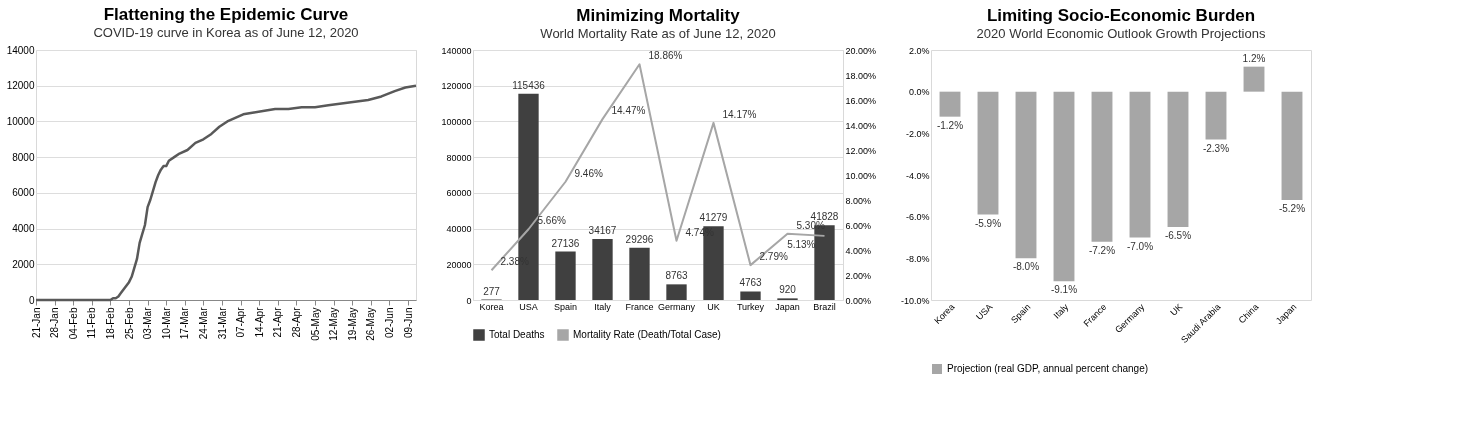  What do you see at coordinates (203, 323) in the screenshot?
I see `x-tick-label: 24-Mar` at bounding box center [203, 323].